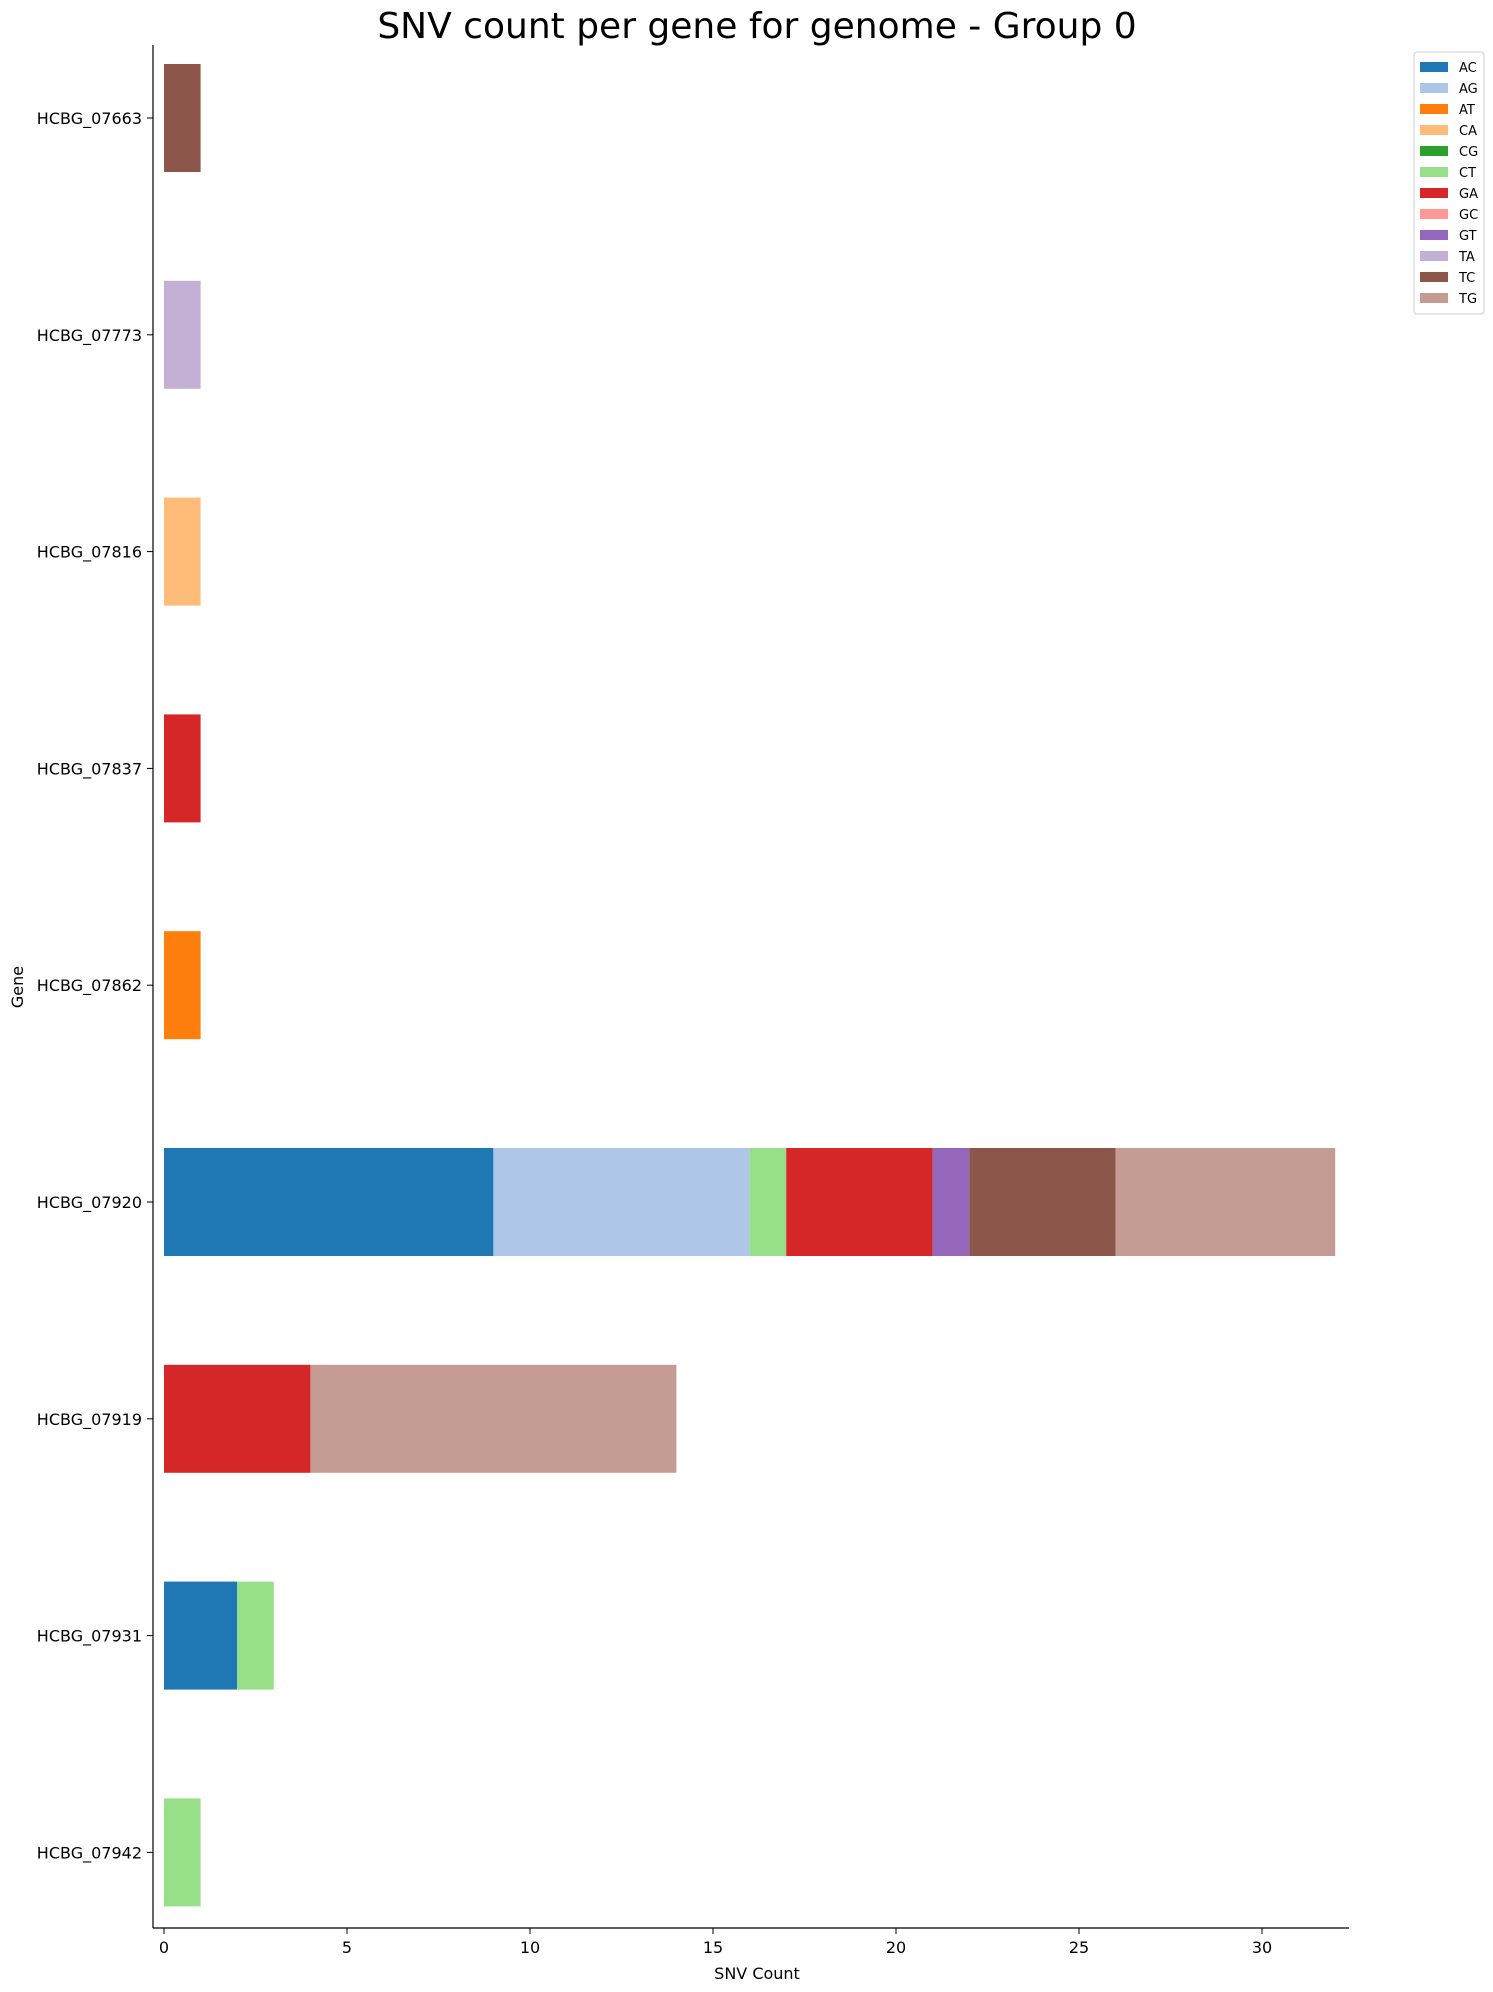 Image resolution: width=1493 pixels, height=1992 pixels. What do you see at coordinates (182, 334) in the screenshot?
I see `bar-HCBG_07773-TA` at bounding box center [182, 334].